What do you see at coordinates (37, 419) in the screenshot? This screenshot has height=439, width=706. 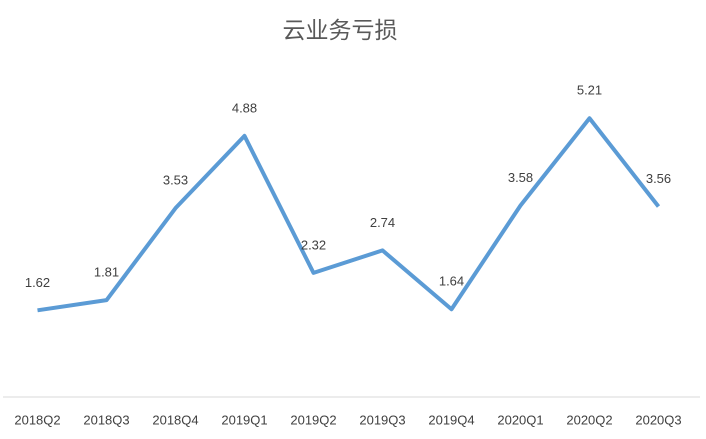 I see `x-tick-label: 2018Q2` at bounding box center [37, 419].